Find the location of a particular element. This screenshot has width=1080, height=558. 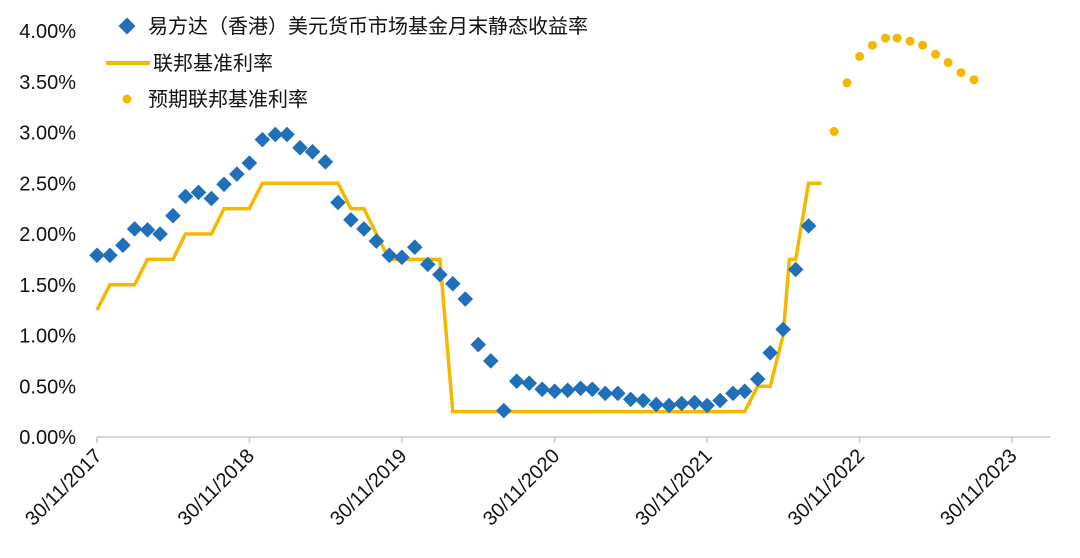

x-tick-label: 30/11/2022 is located at coordinates (826, 487).